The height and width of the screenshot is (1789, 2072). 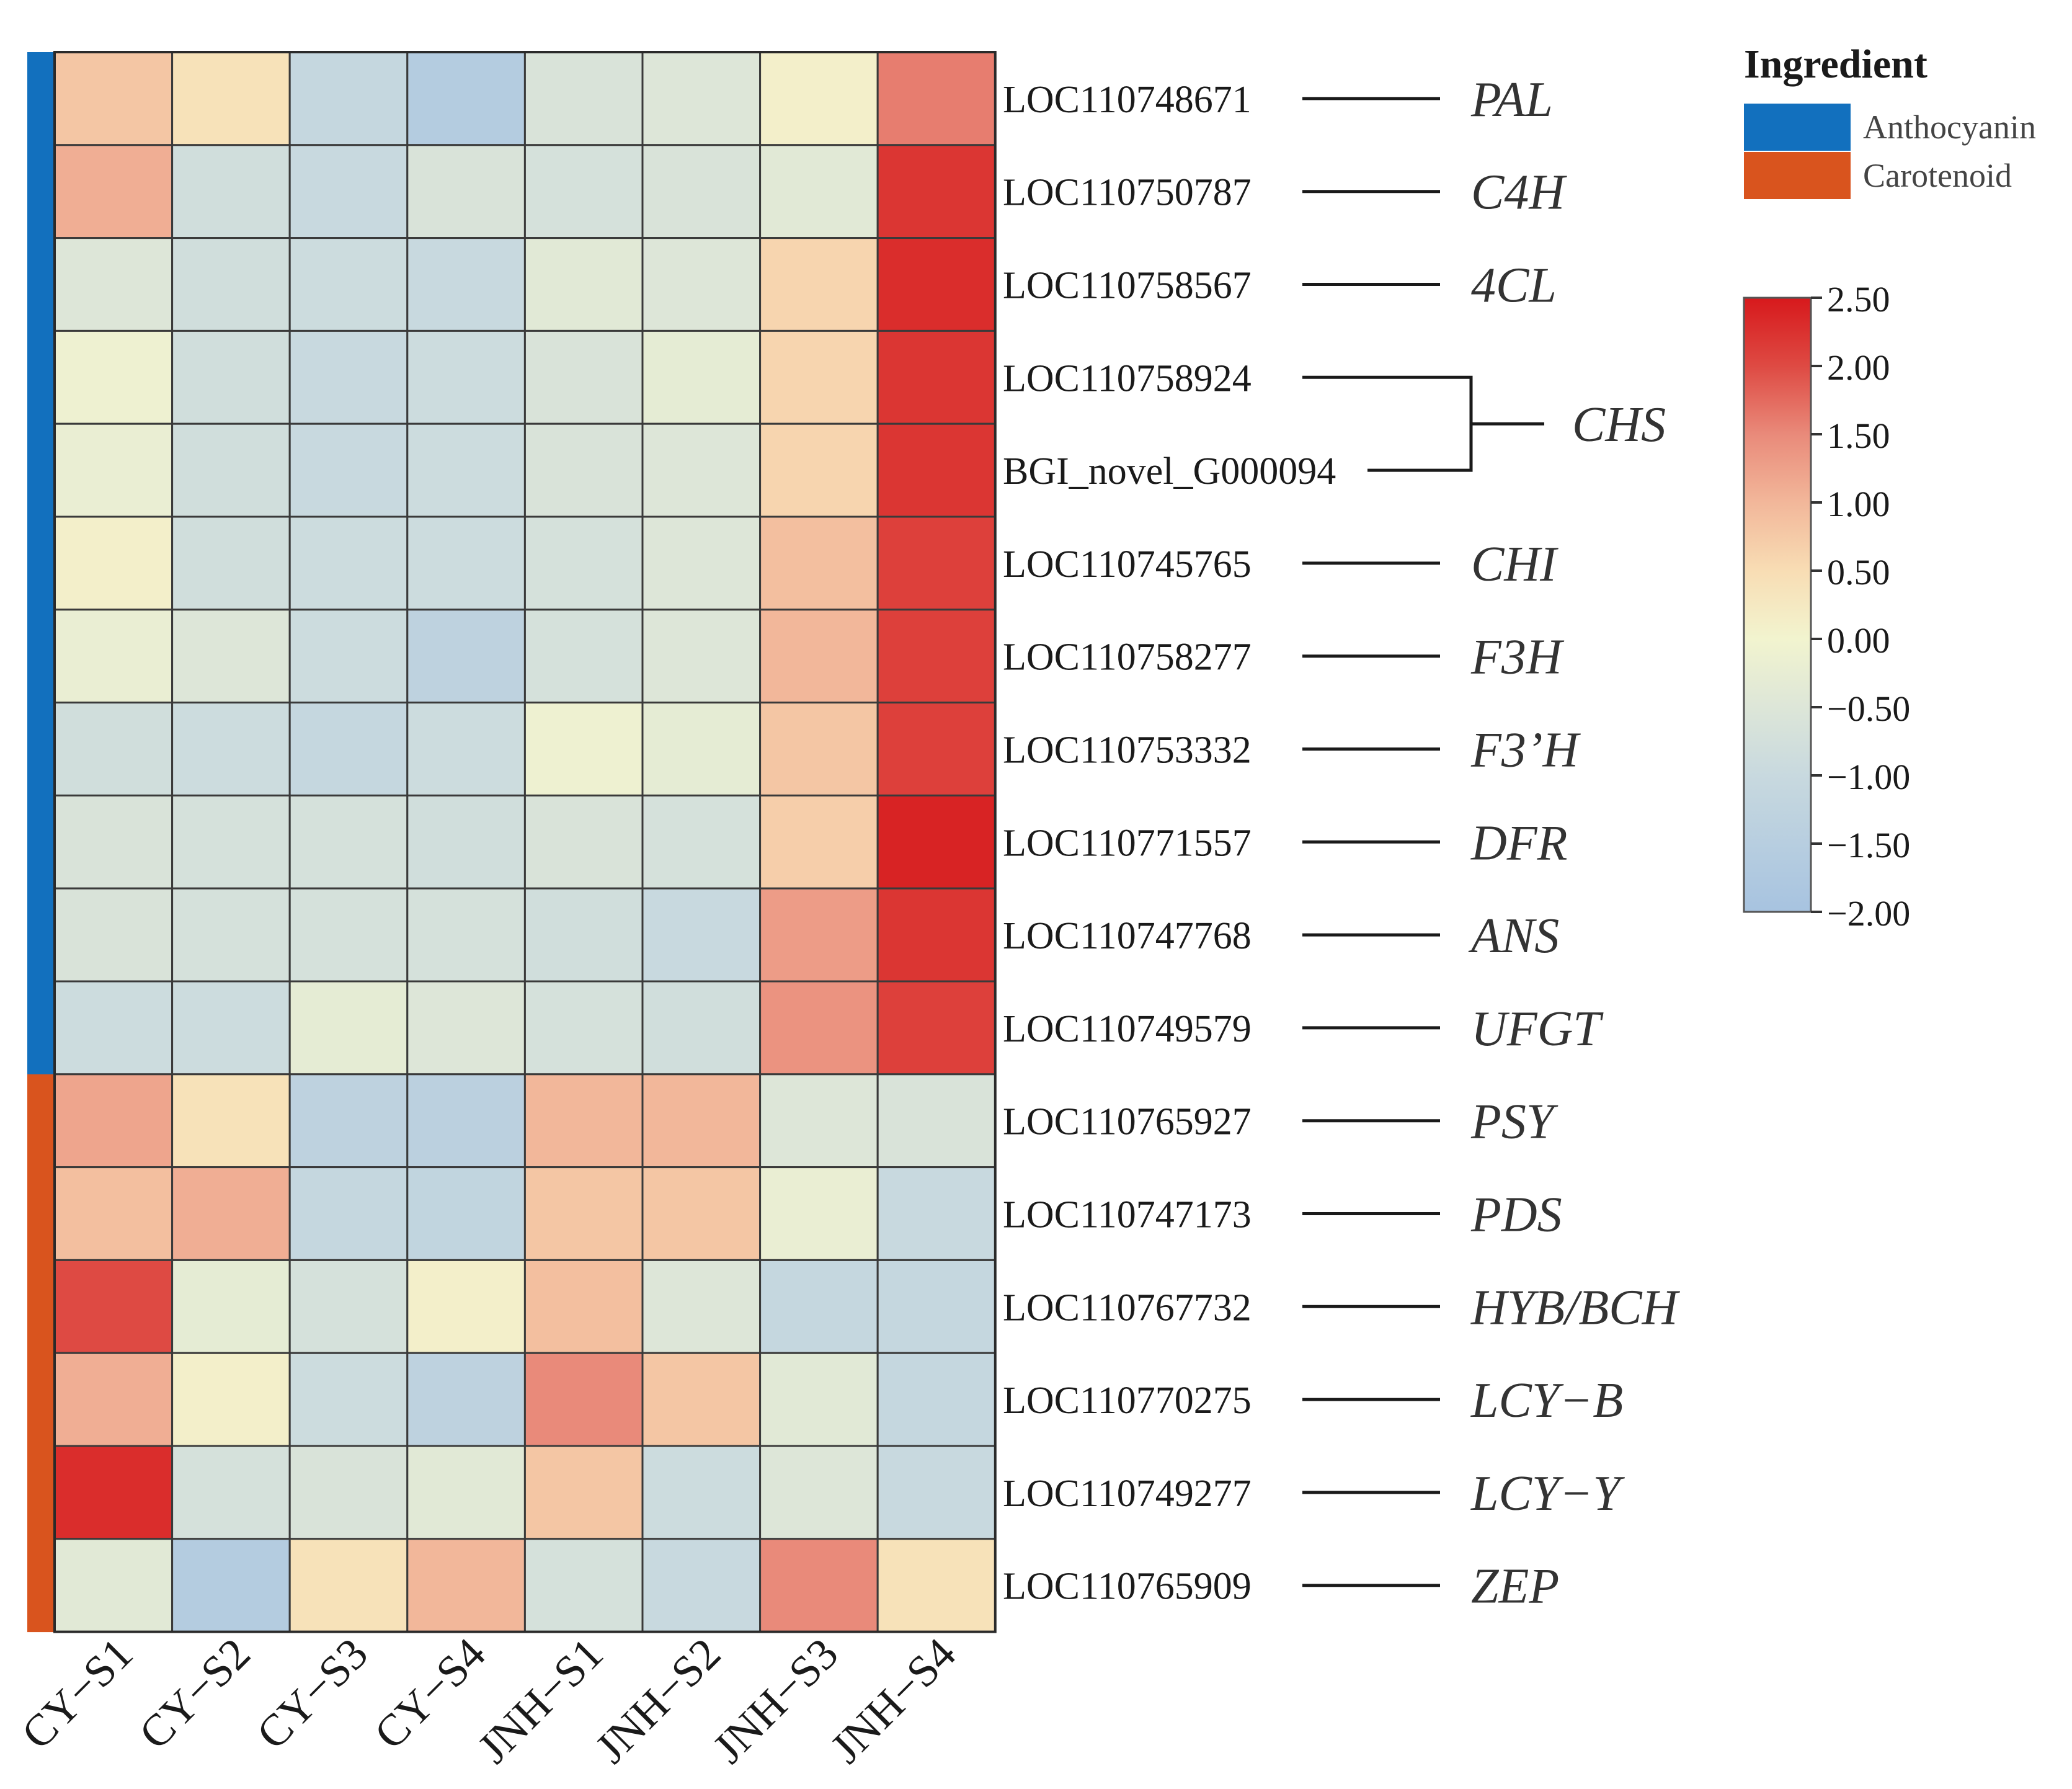 I want to click on scale-tick-label: 1.50, so click(x=1859, y=436).